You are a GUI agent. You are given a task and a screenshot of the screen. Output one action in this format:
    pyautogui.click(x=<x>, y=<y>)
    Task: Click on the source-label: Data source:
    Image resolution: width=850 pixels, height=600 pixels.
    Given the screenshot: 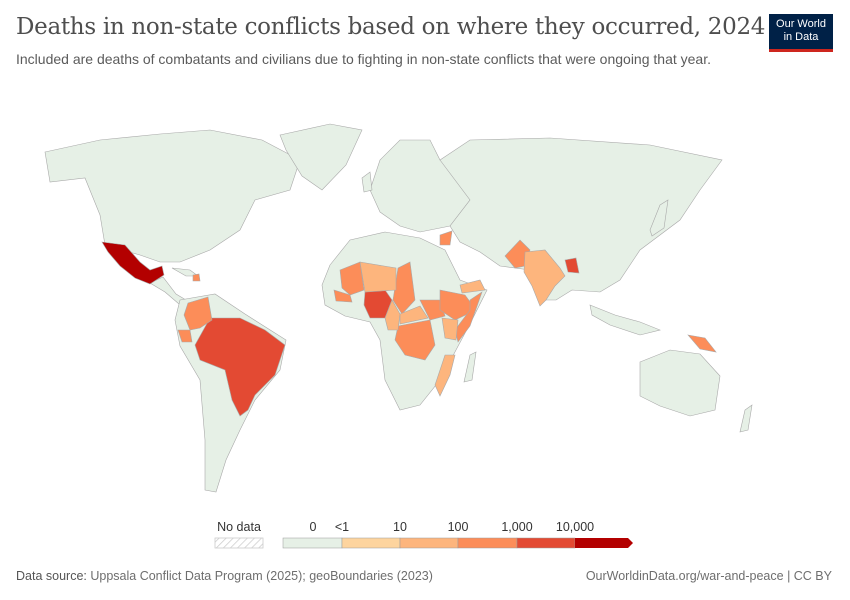 What is the action you would take?
    pyautogui.click(x=51, y=576)
    